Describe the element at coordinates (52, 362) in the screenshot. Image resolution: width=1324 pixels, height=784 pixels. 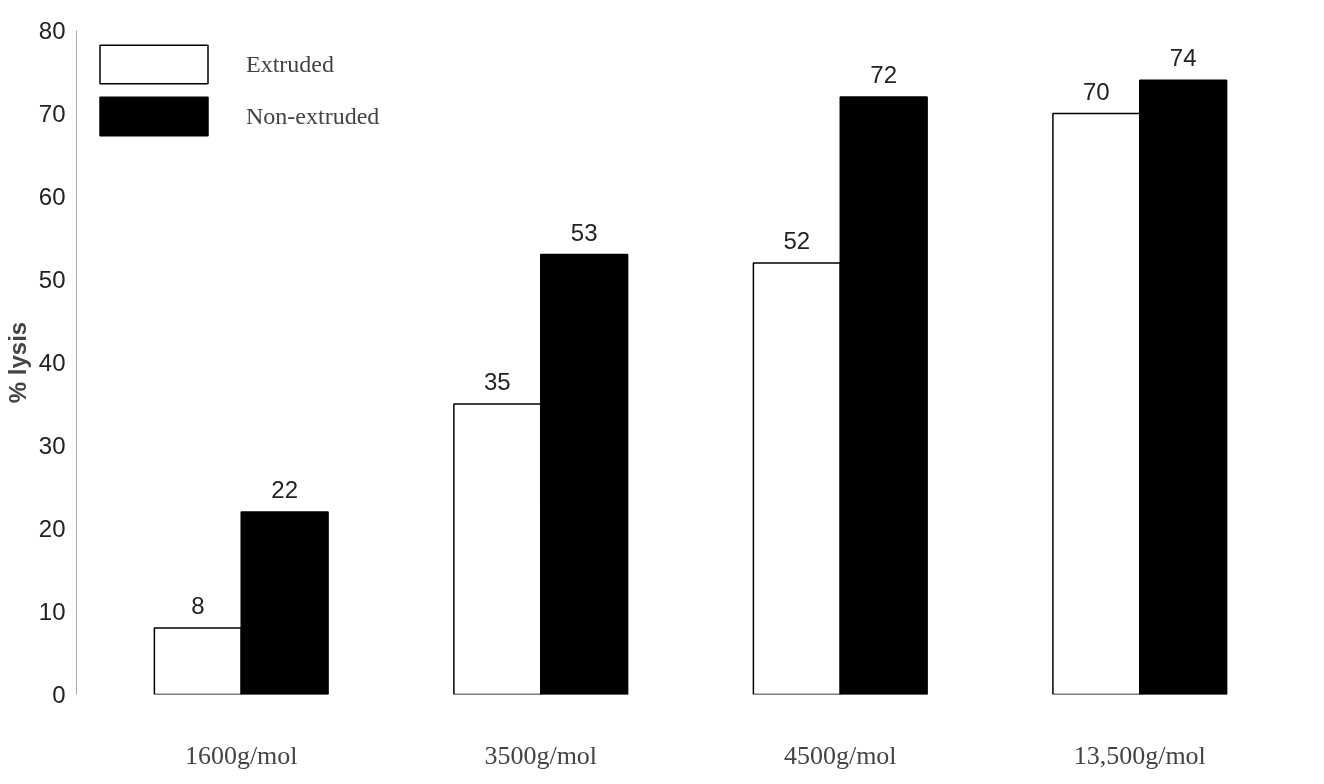
I see `y-tick-label: 40` at that location.